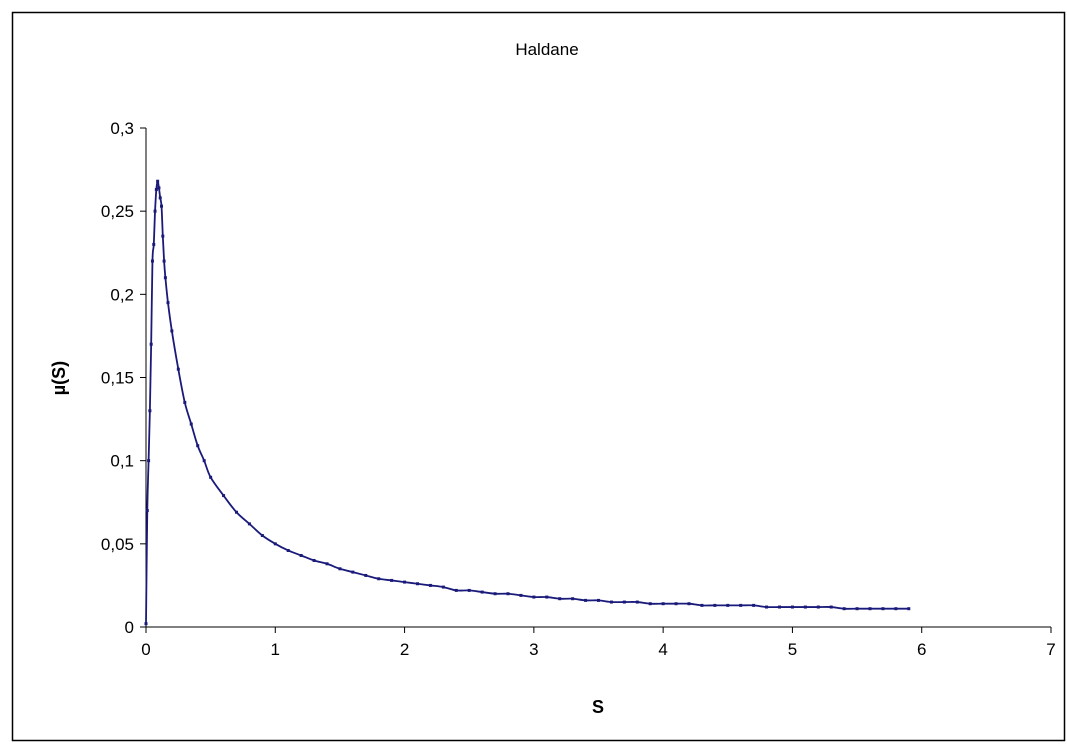 This screenshot has height=744, width=1067. I want to click on y-tick-label: 0,25, so click(117, 211).